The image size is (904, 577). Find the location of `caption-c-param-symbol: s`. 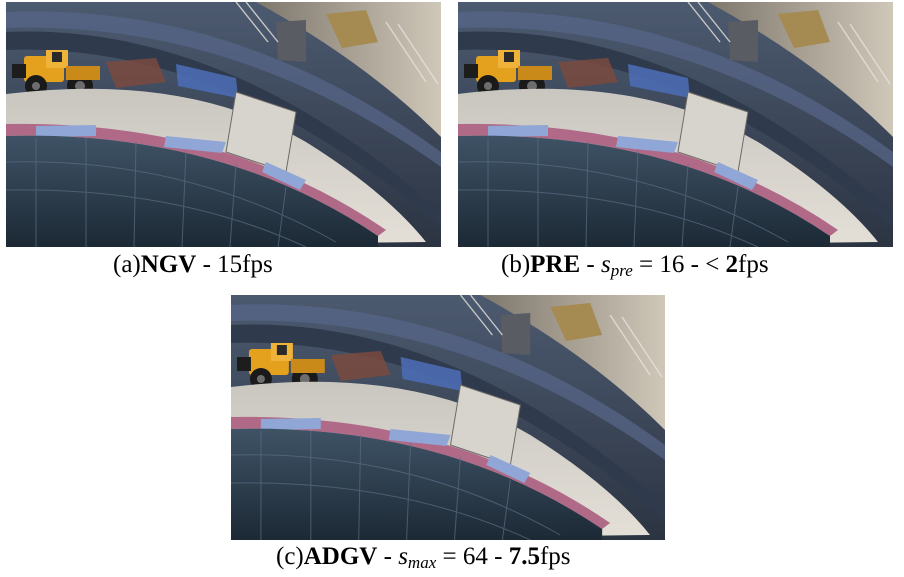

caption-c-param-symbol: s is located at coordinates (403, 556).